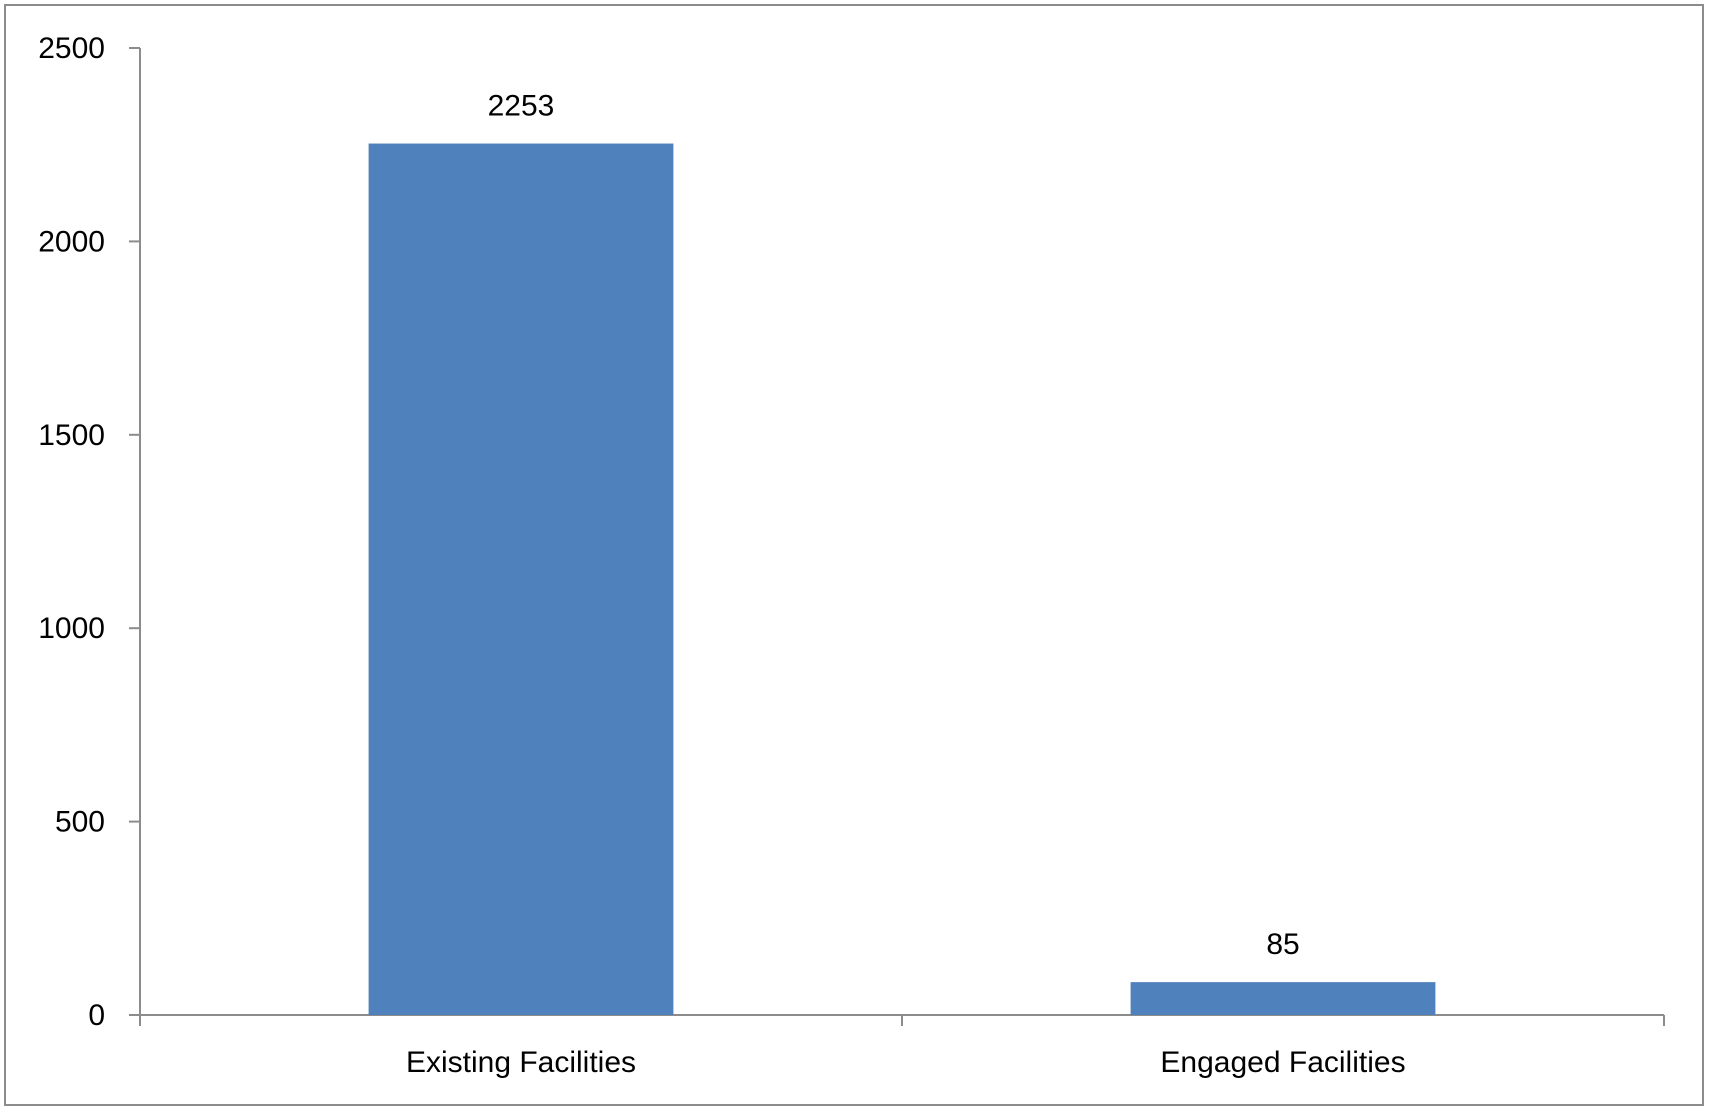  Describe the element at coordinates (1282, 1062) in the screenshot. I see `x-category-label: Engaged Facilities` at that location.